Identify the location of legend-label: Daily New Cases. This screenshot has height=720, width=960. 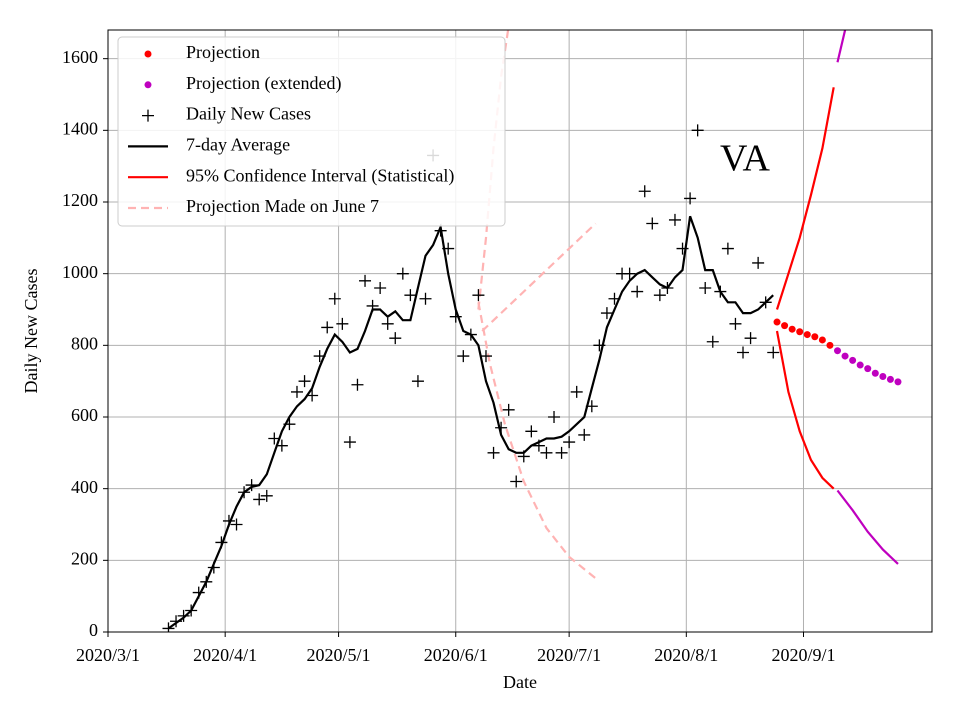
(248, 114).